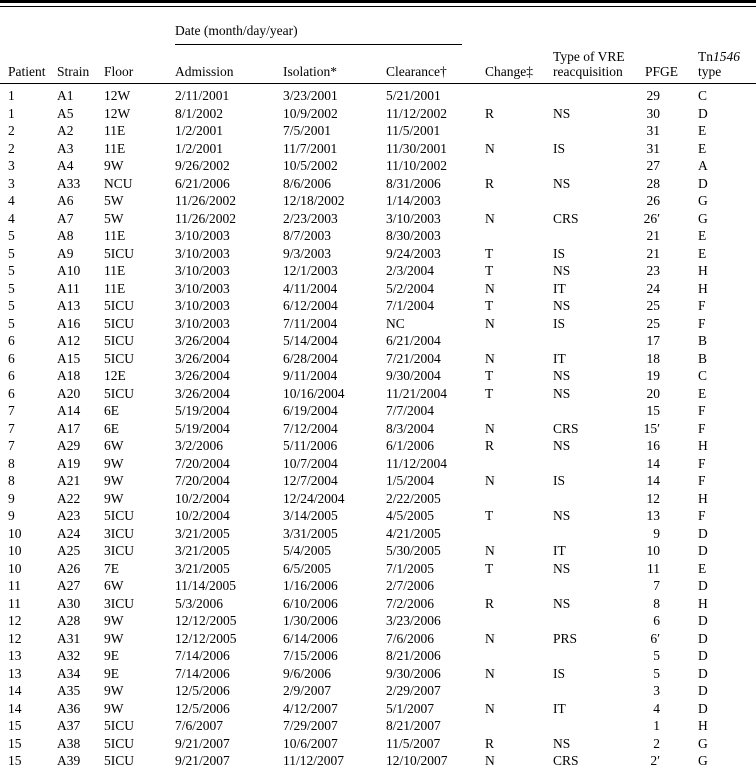 This screenshot has height=769, width=756. I want to click on table-row: 3 A33 NCU 6/21/2006 8/6/2006 8/31/2006 R NS 28 D, so click(378, 184).